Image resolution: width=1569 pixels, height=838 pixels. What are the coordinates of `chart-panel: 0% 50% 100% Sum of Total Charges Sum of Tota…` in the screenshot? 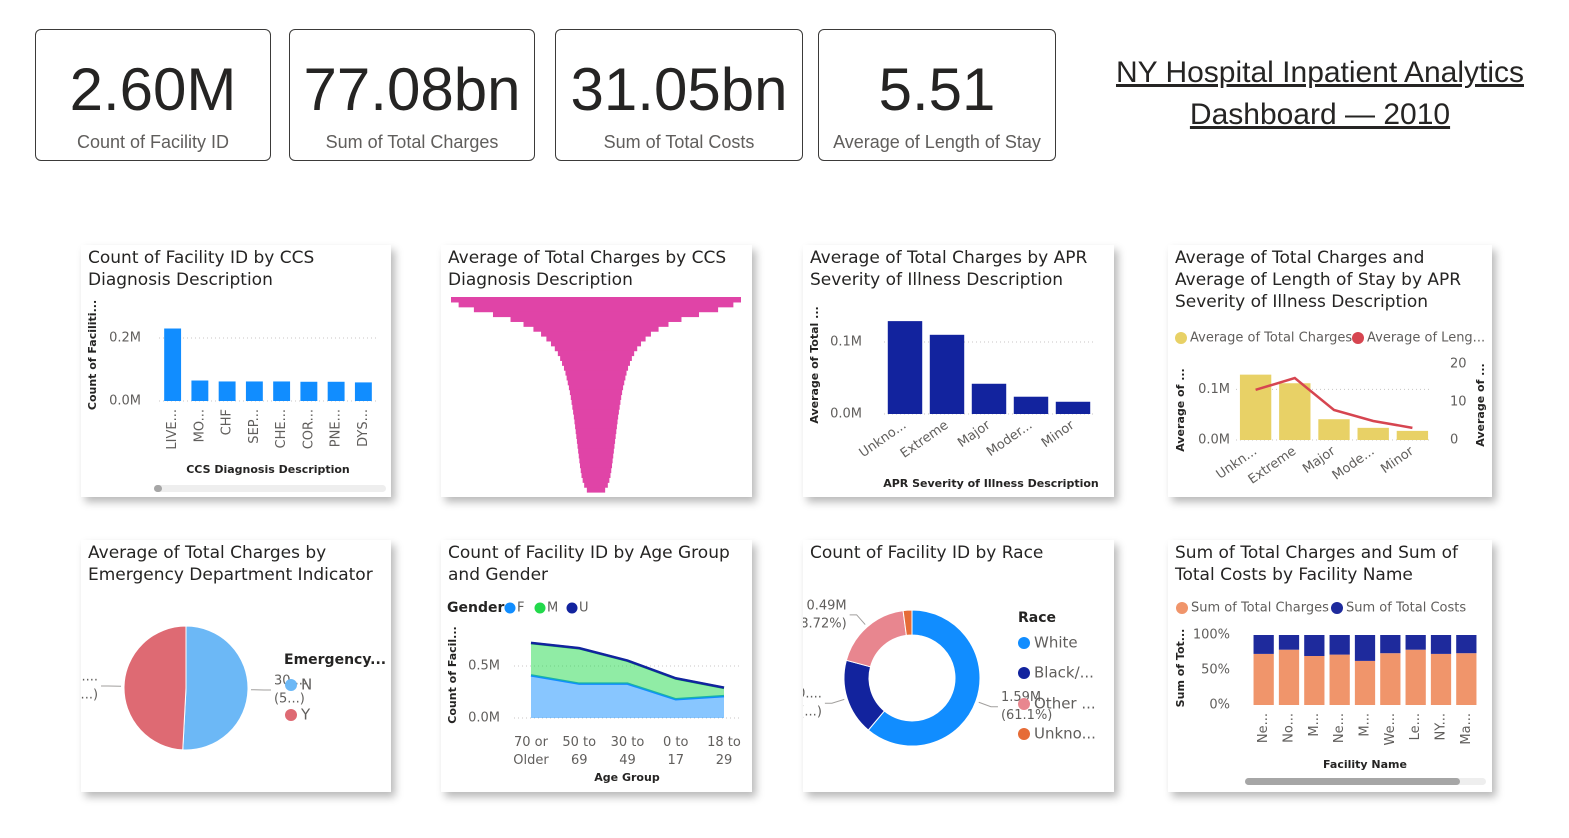 It's located at (1330, 666).